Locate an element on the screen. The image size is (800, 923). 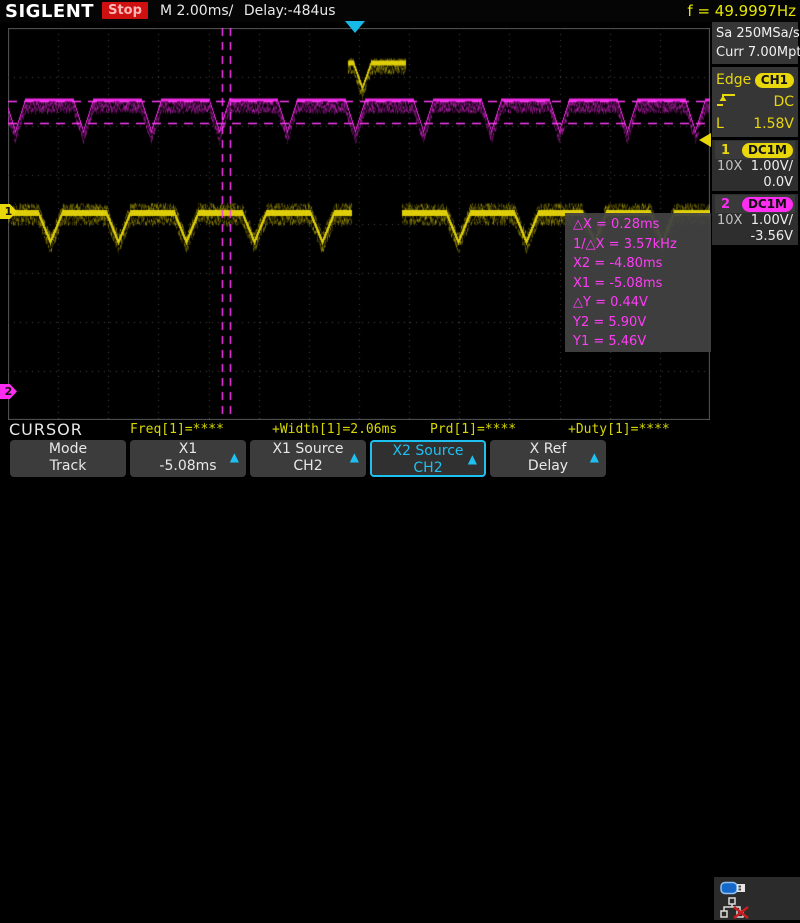
channel1-info-box: 1 DC1M 10X 1.00V/ 0.0V is located at coordinates (755, 165).